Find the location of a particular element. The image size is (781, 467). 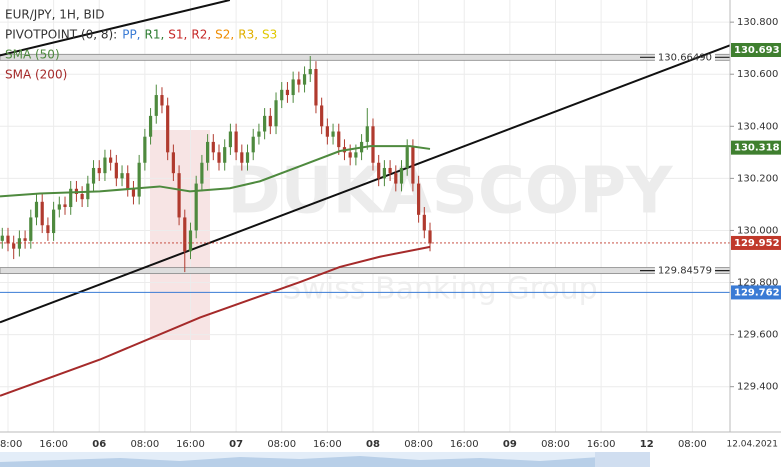

pivot-item: PP, is located at coordinates (131, 35).